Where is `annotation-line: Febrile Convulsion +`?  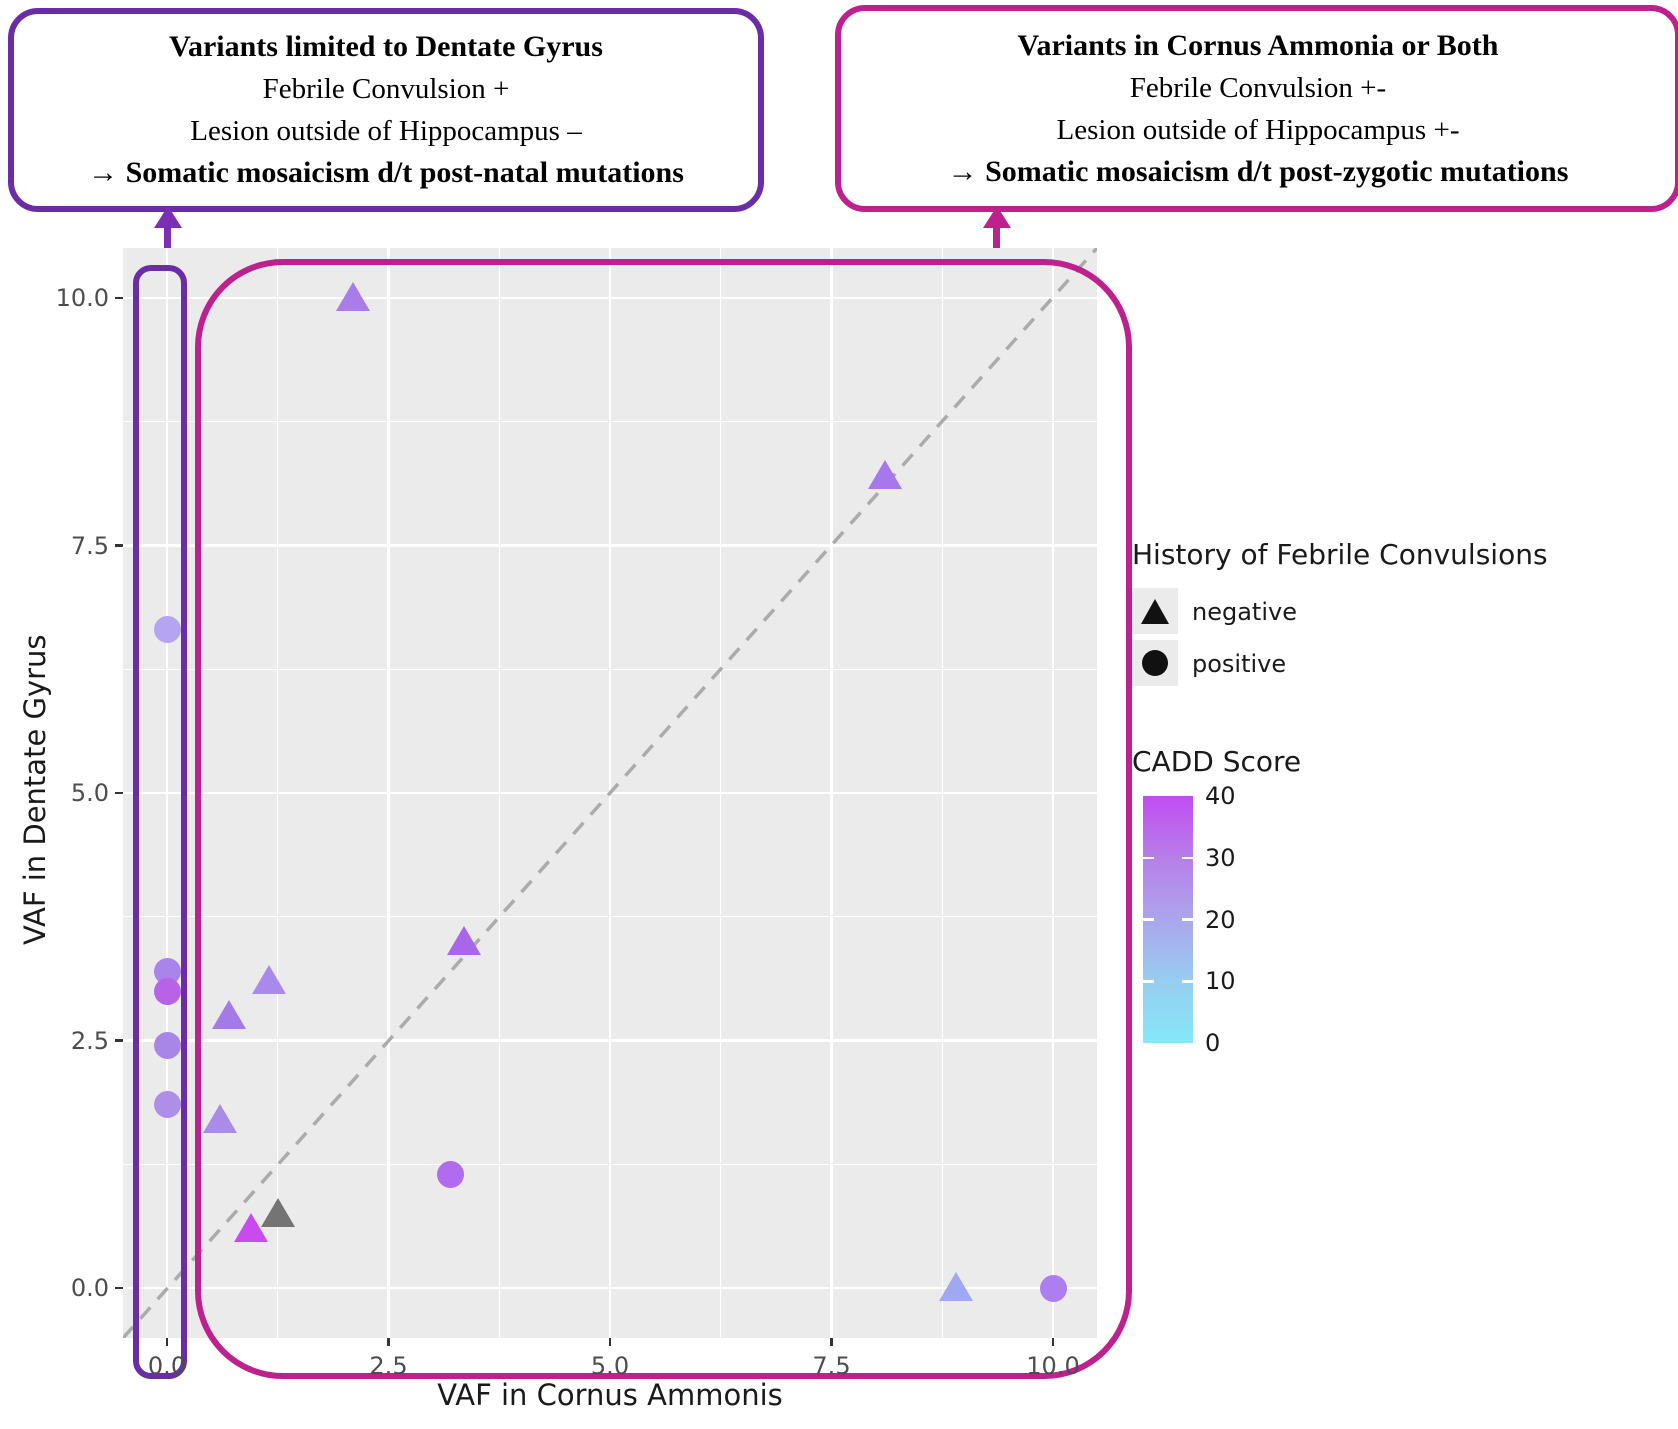
annotation-line: Febrile Convulsion + is located at coordinates (386, 89).